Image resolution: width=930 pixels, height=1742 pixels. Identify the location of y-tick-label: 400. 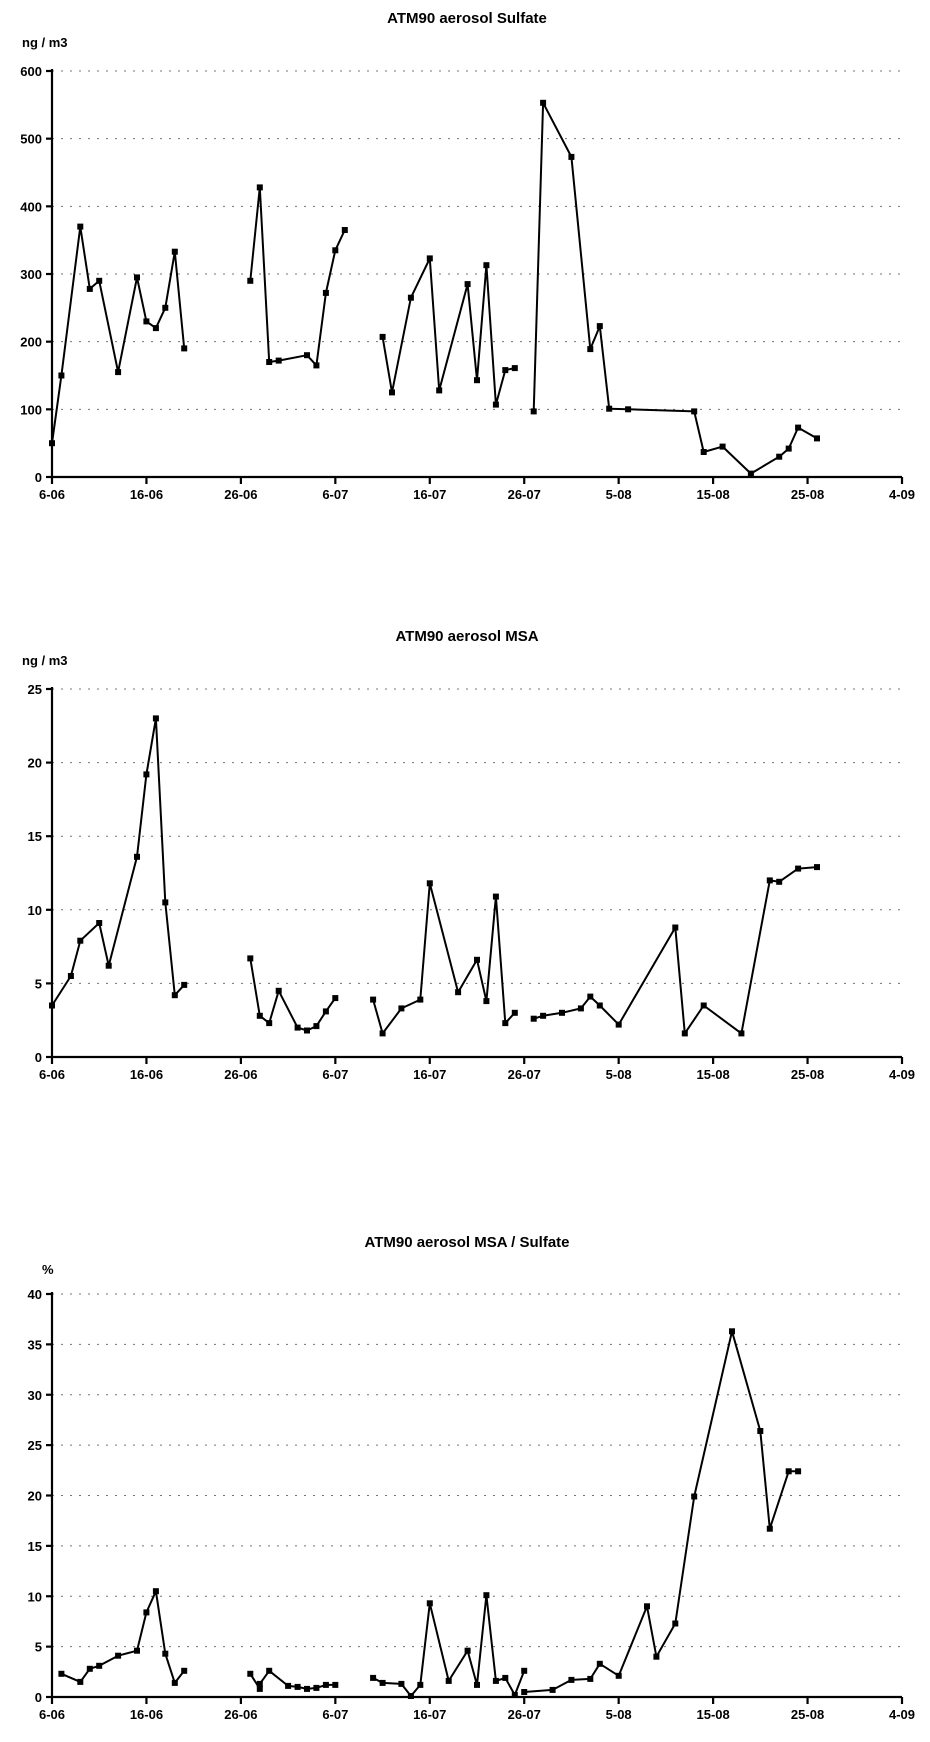
(31, 206).